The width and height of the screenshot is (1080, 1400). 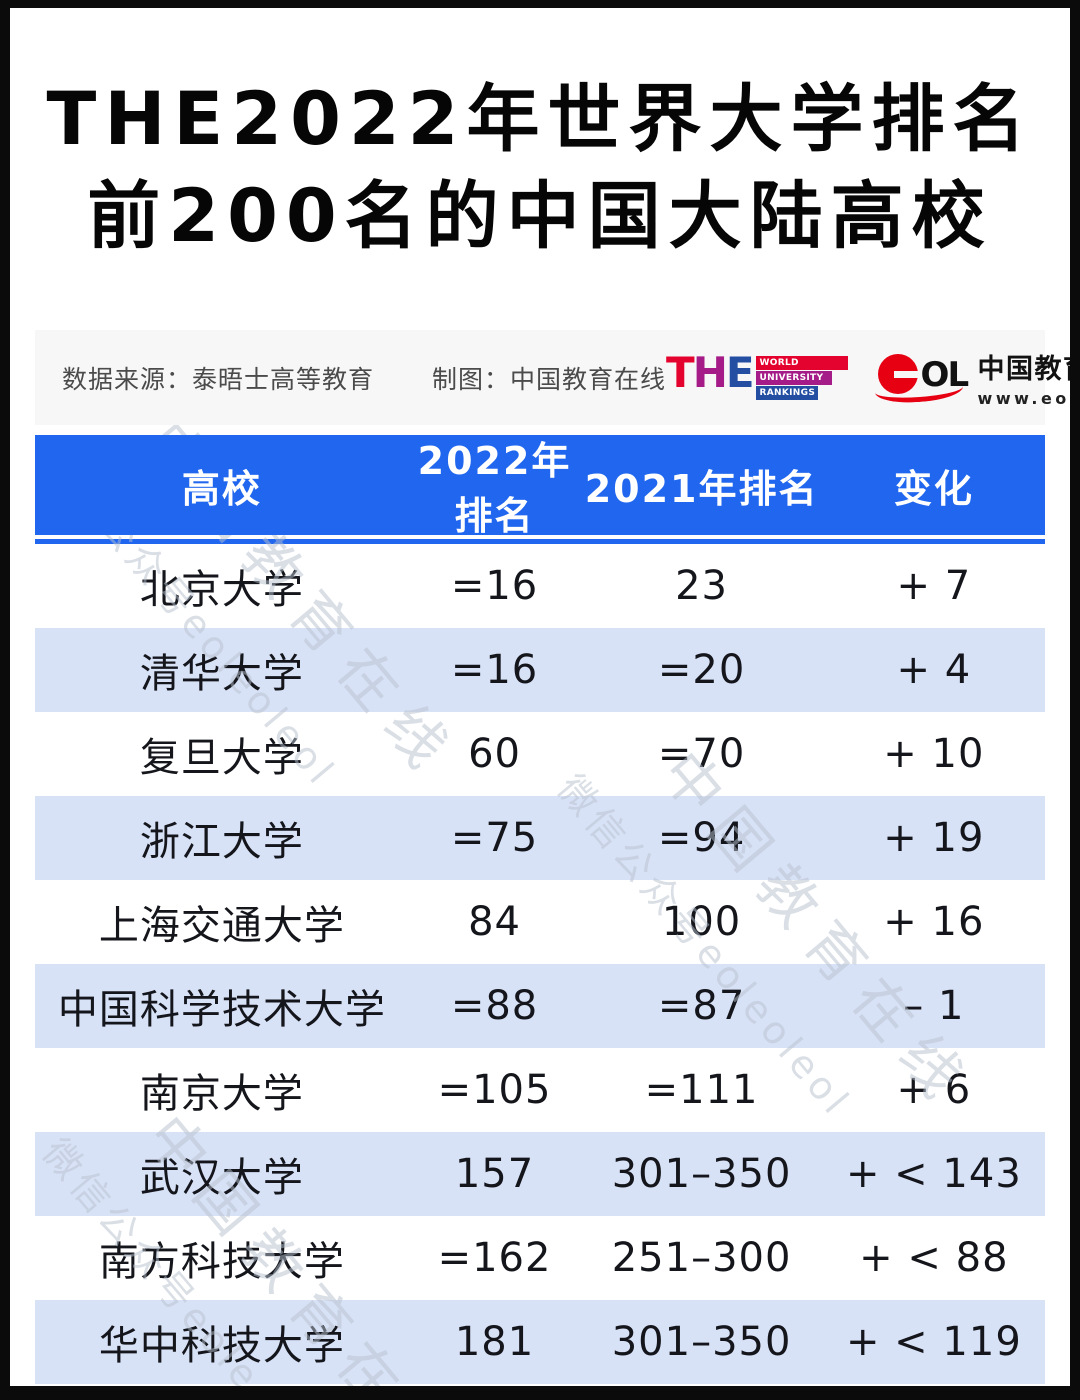 What do you see at coordinates (934, 586) in the screenshot?
I see `cell-change: + 7` at bounding box center [934, 586].